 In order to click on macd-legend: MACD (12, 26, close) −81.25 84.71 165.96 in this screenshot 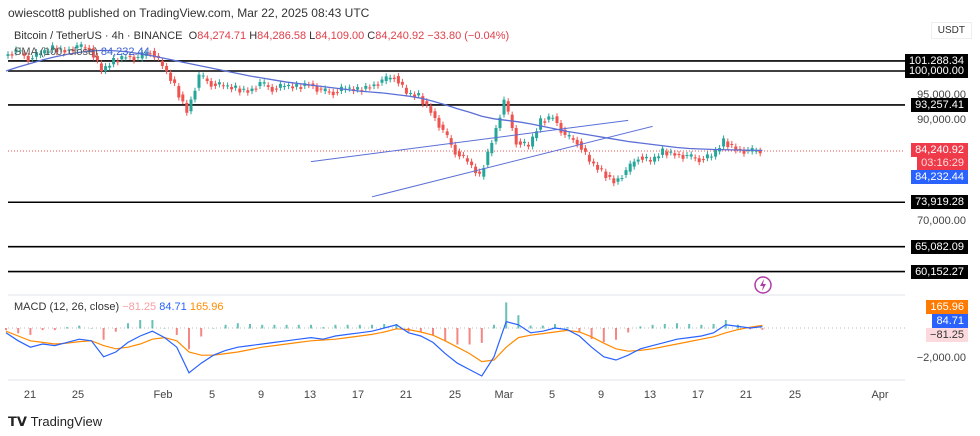, I will do `click(118, 307)`.